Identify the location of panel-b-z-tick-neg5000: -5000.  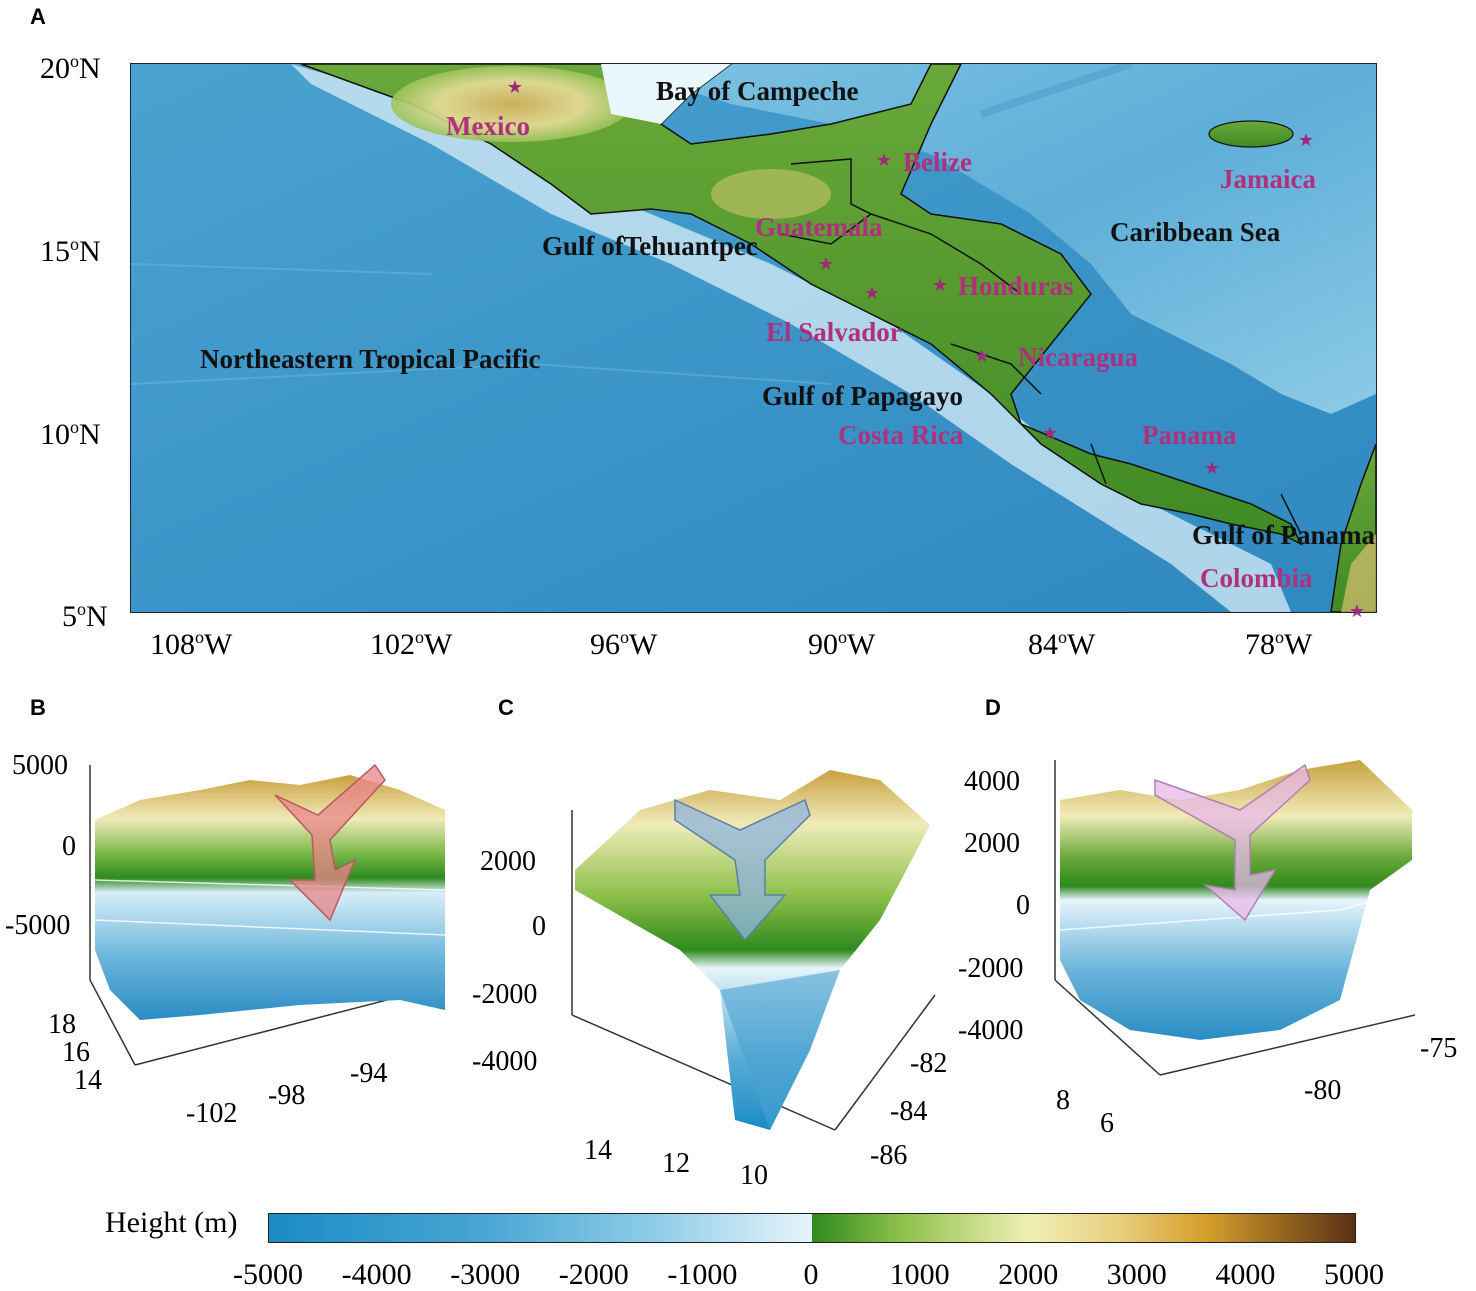
(38, 925).